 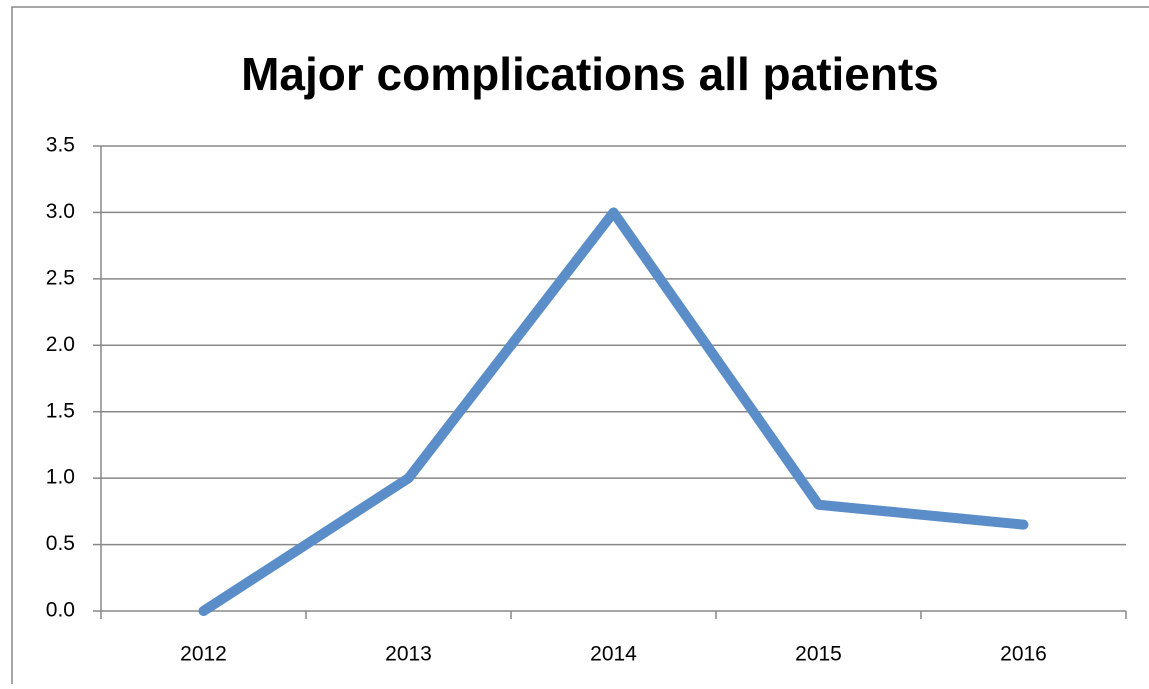 I want to click on y-tick-label: 3.5, so click(x=60, y=145).